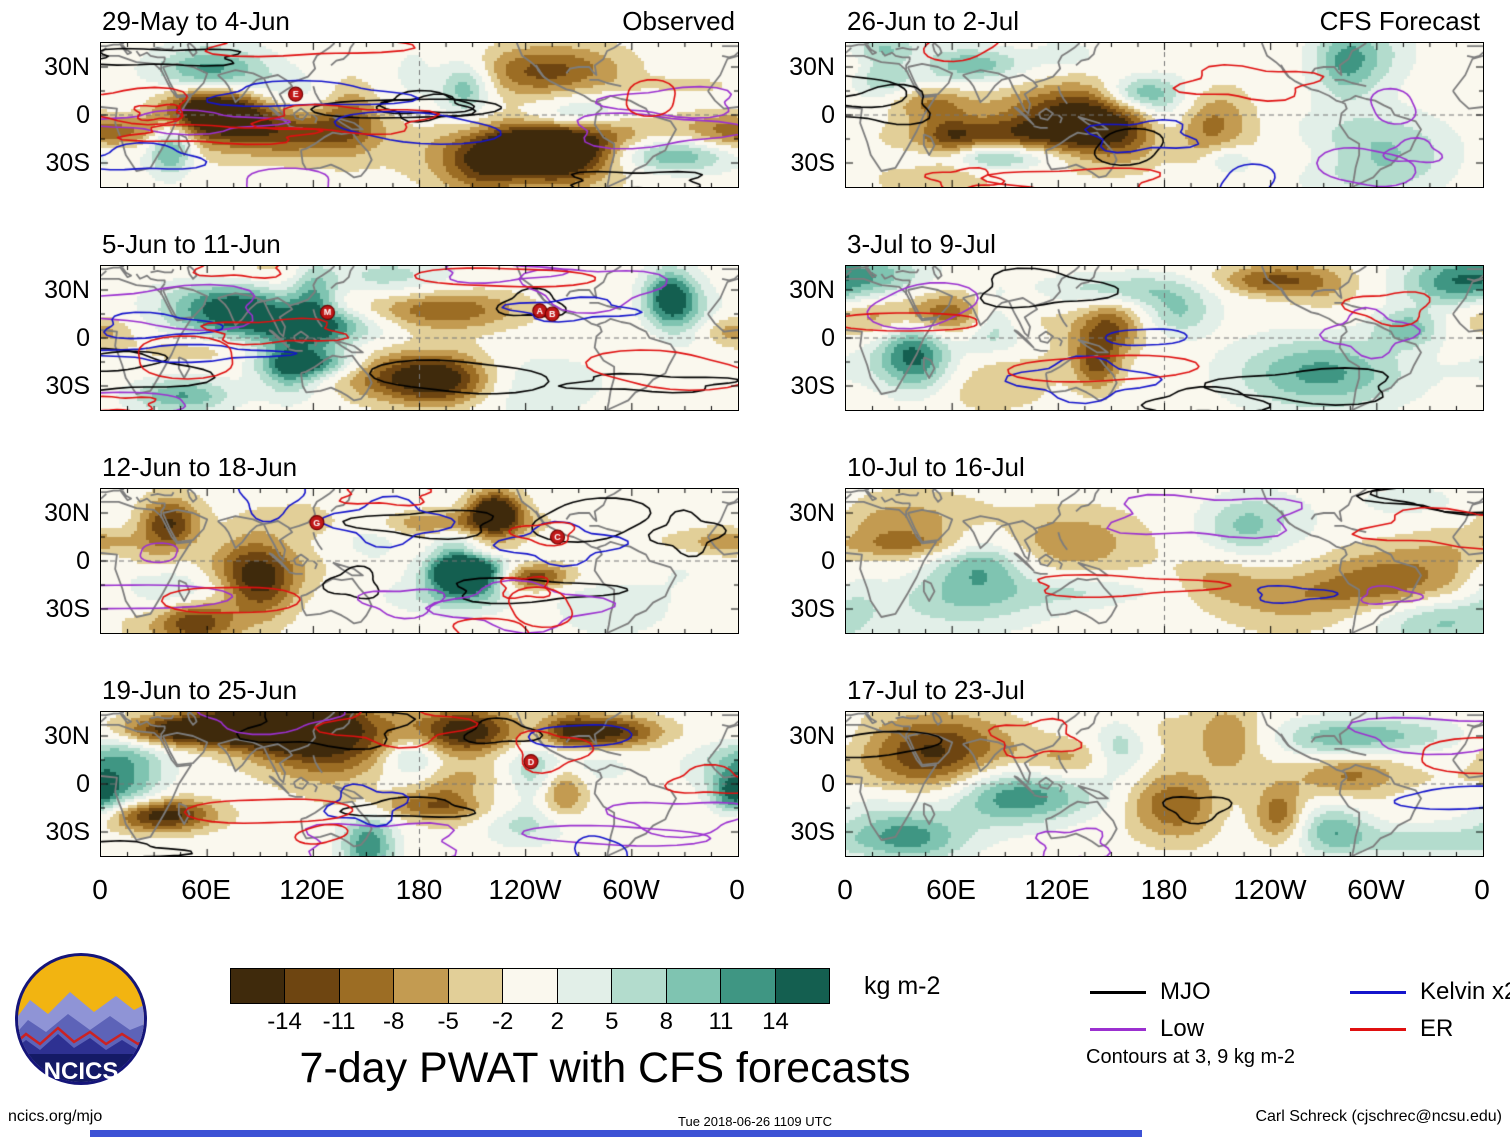  Describe the element at coordinates (191, 244) in the screenshot. I see `panel-title: 5-Jun to 11-Jun` at that location.